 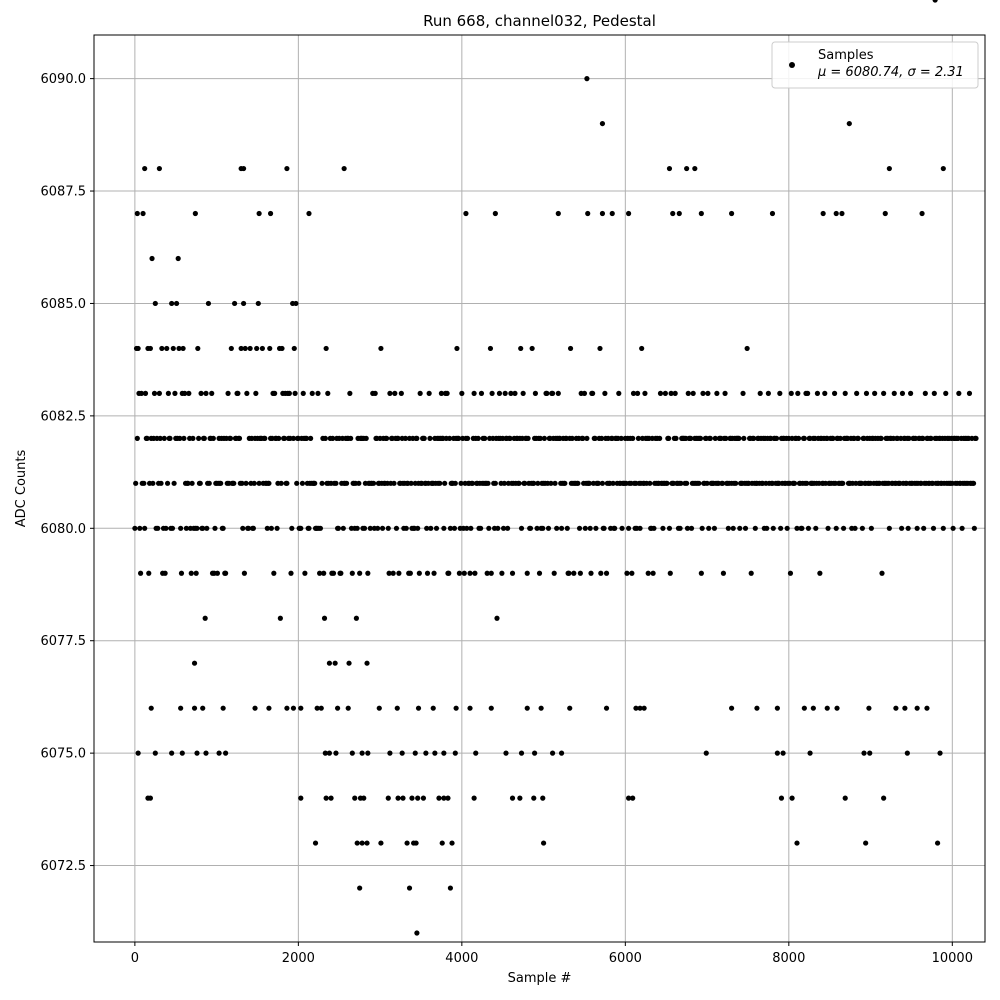 I want to click on x-tick-label: 0, so click(x=135, y=958).